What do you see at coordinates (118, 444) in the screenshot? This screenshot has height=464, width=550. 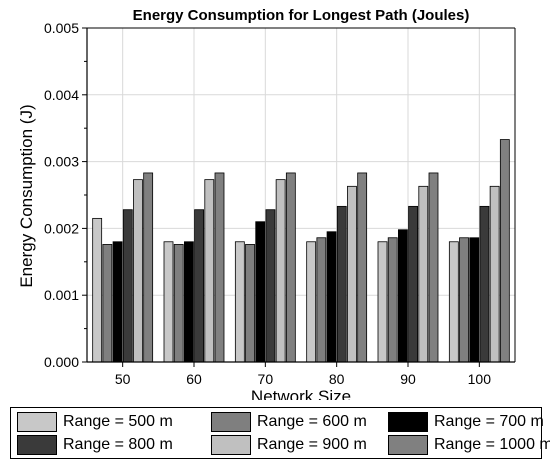 I see `legend-label: Range = 800 m` at bounding box center [118, 444].